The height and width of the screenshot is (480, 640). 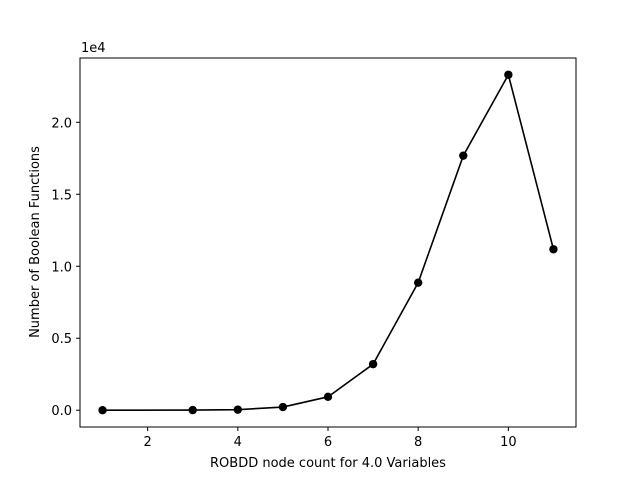 What do you see at coordinates (508, 442) in the screenshot?
I see `x-tick-label: 10` at bounding box center [508, 442].